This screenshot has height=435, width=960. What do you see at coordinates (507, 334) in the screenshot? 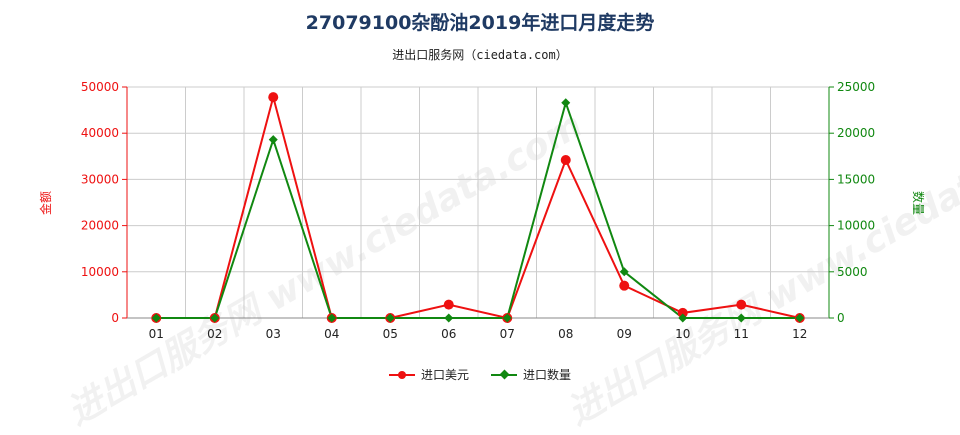
I see `x-tick-label: 07` at bounding box center [507, 334].